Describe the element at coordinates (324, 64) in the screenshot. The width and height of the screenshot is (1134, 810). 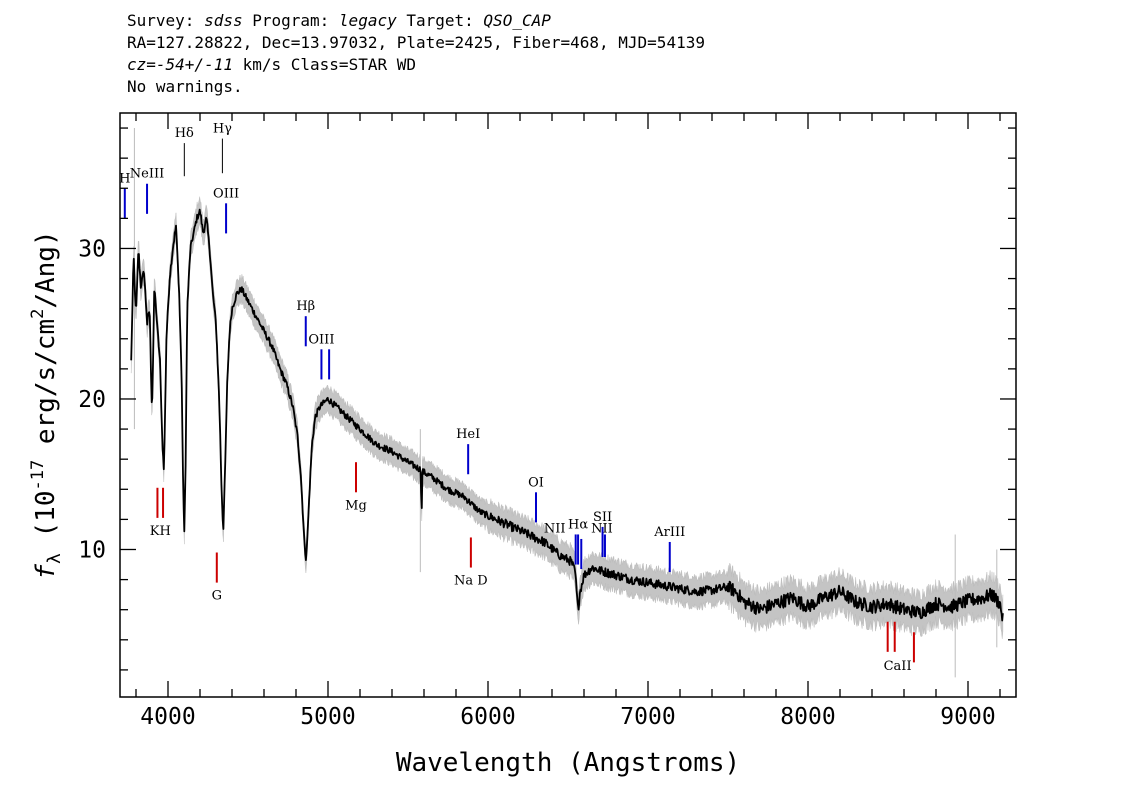
I see `class-text: km/s Class=STAR WD` at that location.